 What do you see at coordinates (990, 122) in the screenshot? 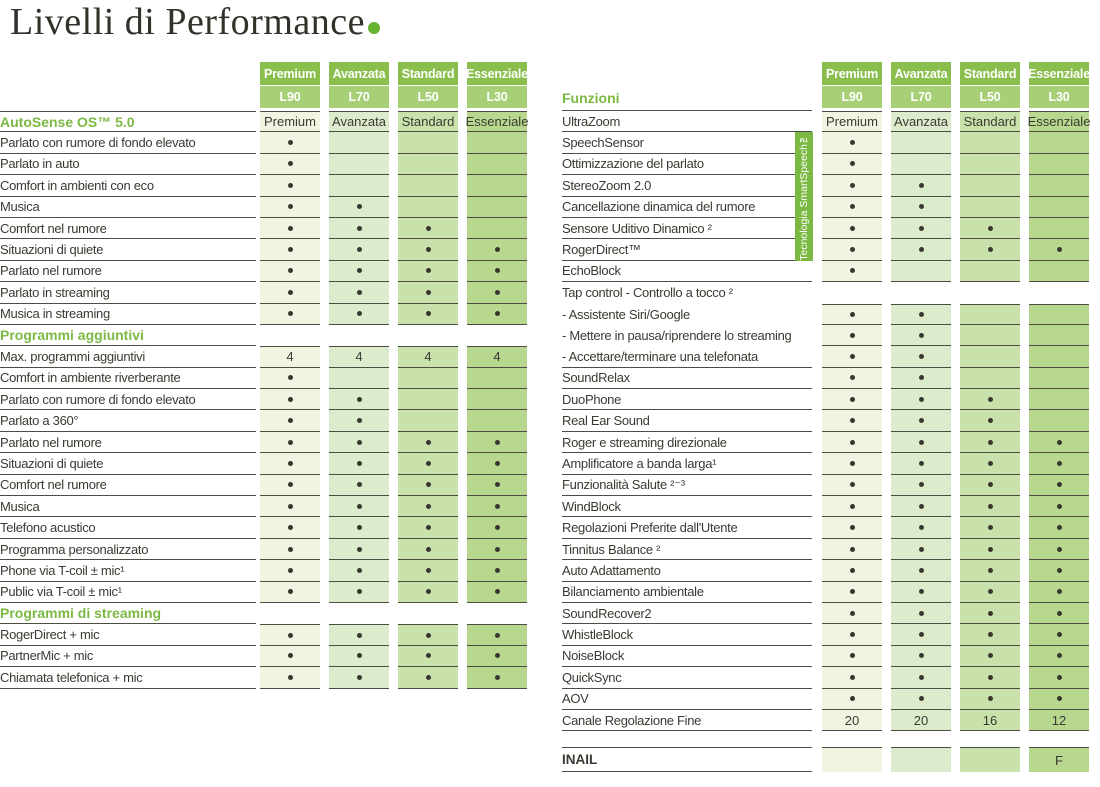
I see `tier-cell-text: Standard` at bounding box center [990, 122].